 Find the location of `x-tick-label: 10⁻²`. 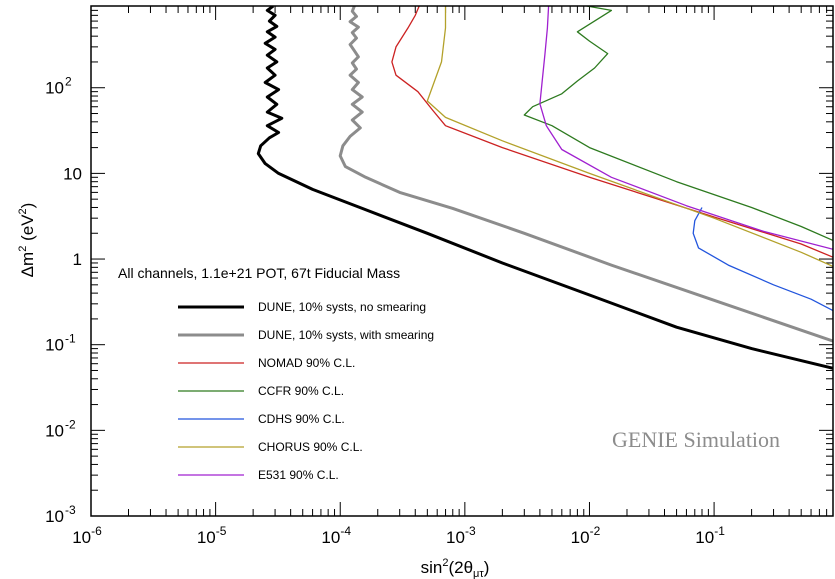

x-tick-label: 10⁻² is located at coordinates (586, 535).